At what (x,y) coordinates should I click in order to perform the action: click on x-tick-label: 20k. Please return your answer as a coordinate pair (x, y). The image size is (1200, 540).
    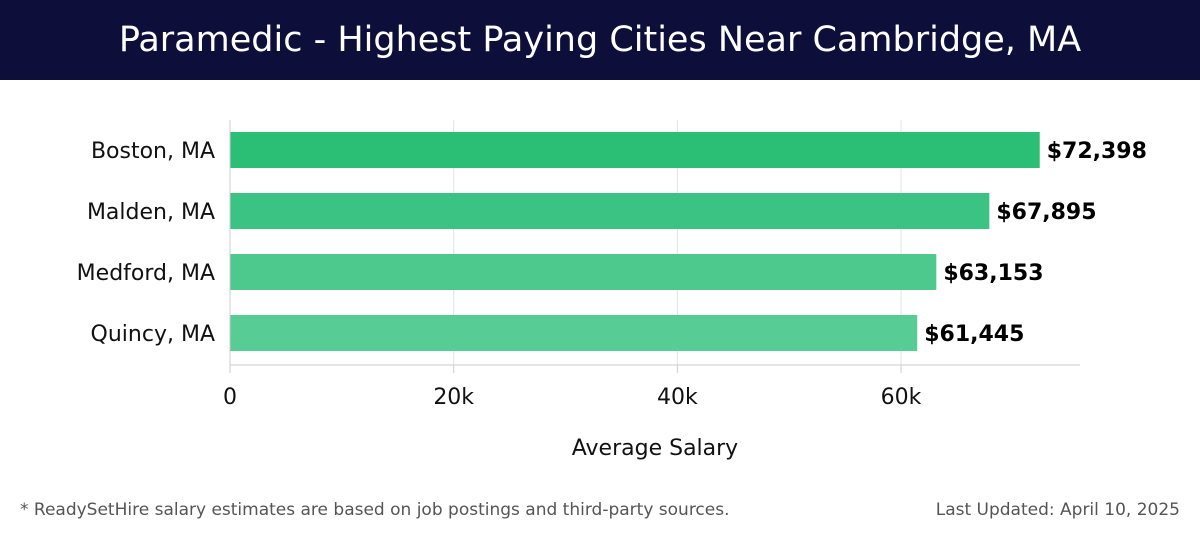
    Looking at the image, I should click on (453, 397).